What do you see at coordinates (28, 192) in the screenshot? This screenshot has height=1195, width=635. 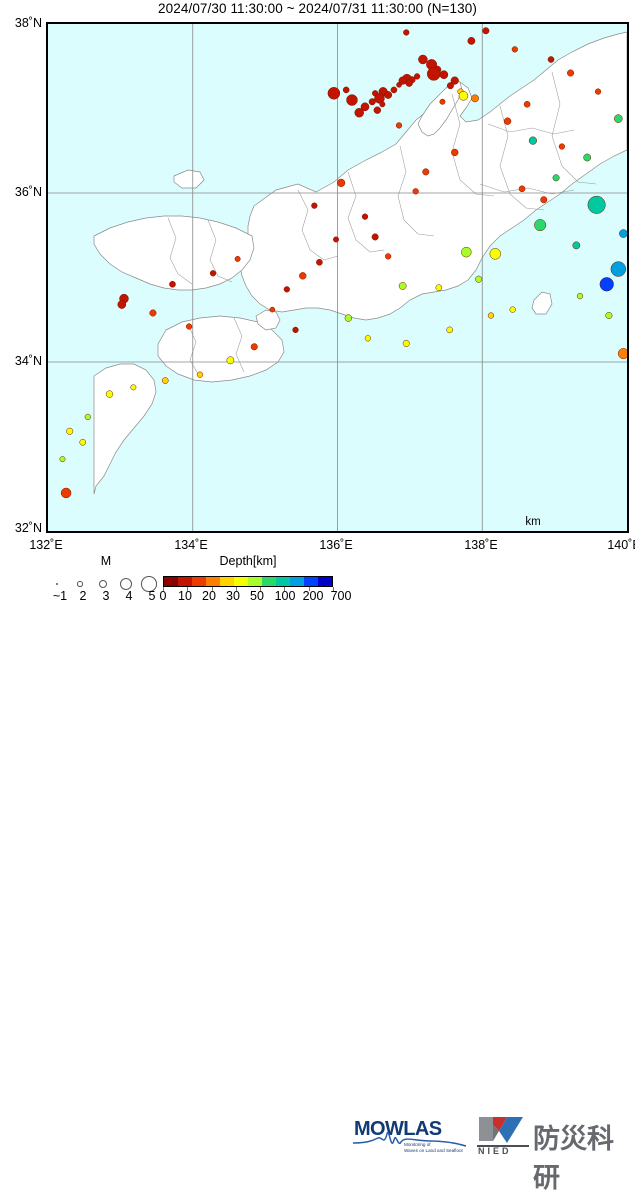 I see `lat-label-36n: 36˚N` at bounding box center [28, 192].